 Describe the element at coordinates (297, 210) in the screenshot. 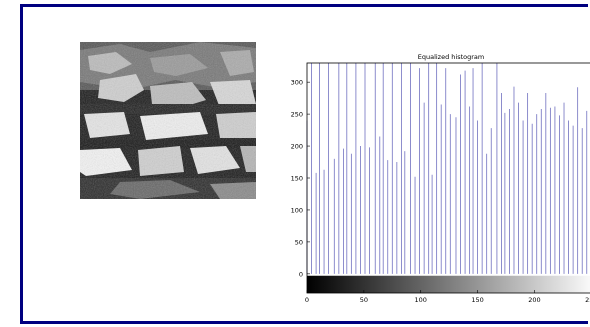

I see `y-tick-label: 100` at that location.